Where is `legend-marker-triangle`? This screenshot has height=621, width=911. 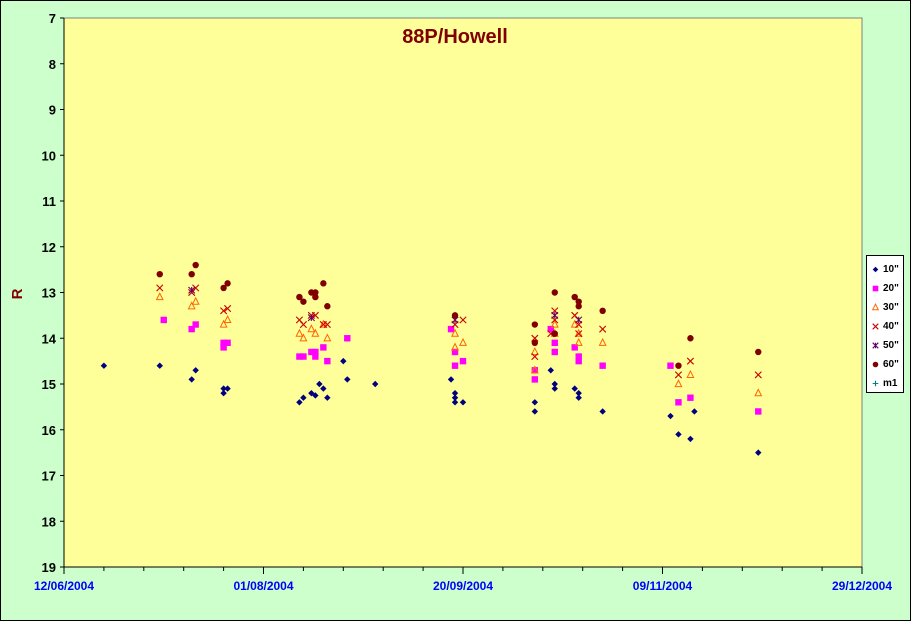 legend-marker-triangle is located at coordinates (875, 307).